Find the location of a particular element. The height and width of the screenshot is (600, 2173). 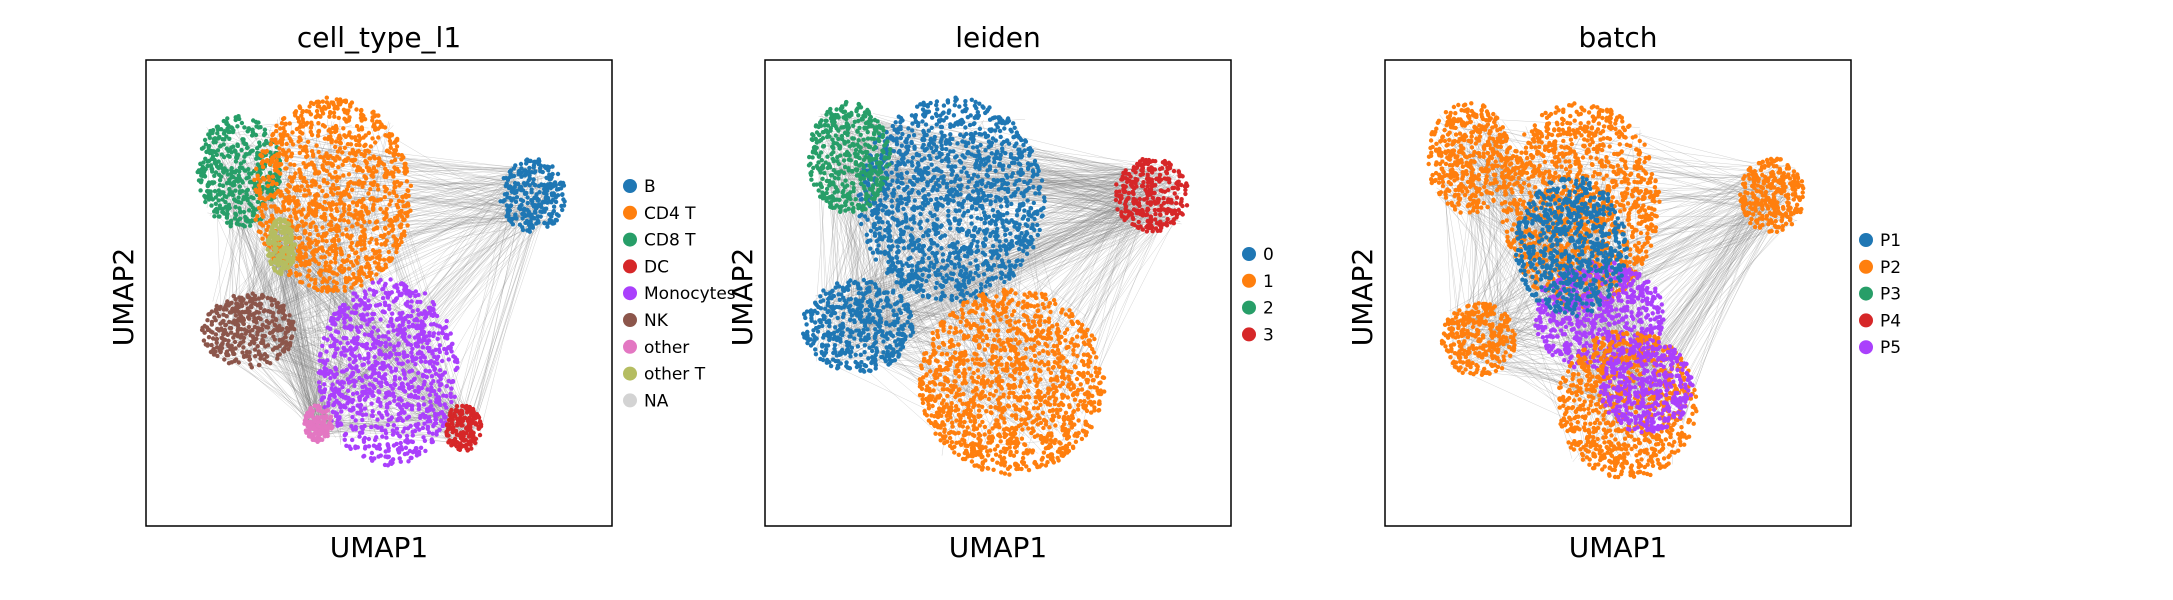

x-axis-label: UMAP1 is located at coordinates (379, 547).